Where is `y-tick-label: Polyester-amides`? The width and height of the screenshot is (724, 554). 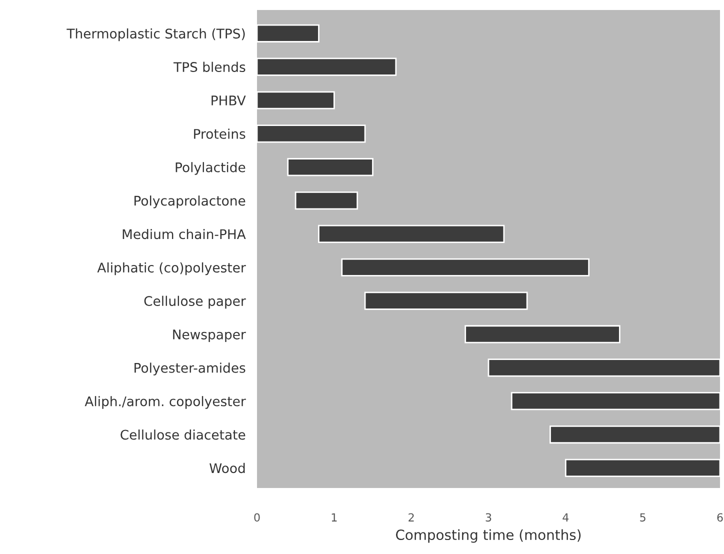 y-tick-label: Polyester-amides is located at coordinates (190, 369).